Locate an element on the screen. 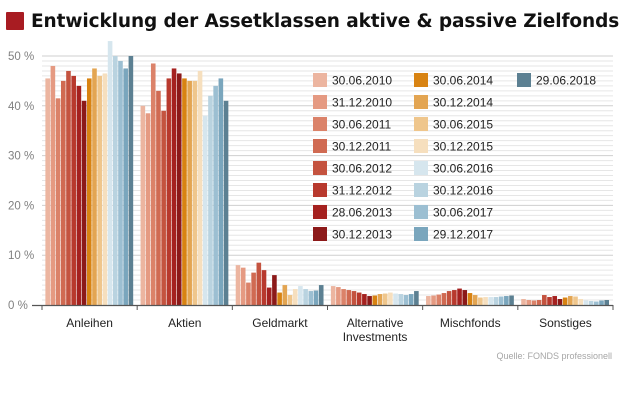 The width and height of the screenshot is (620, 413). source-note: Quelle: FONDS professionell is located at coordinates (554, 356).